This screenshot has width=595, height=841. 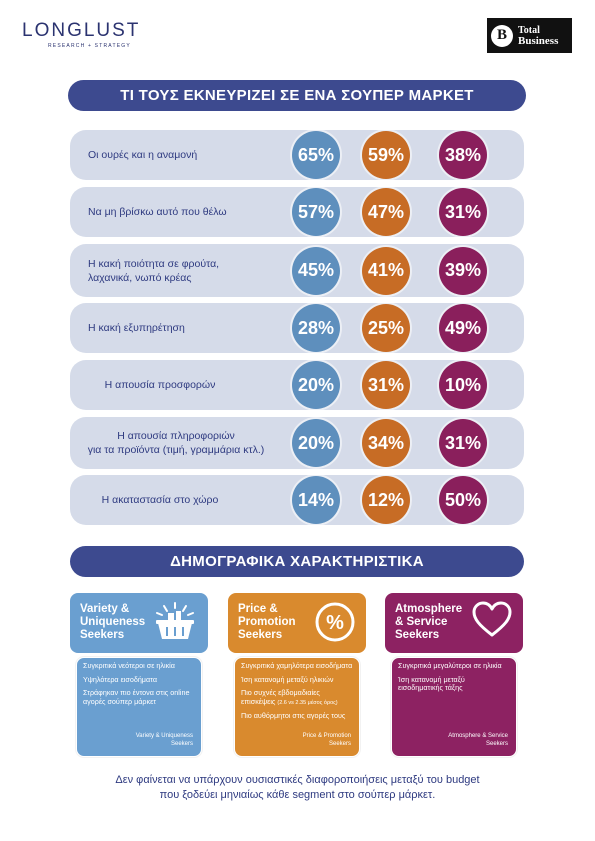 I want to click on bubble-atmosphere: 39%, so click(x=463, y=270).